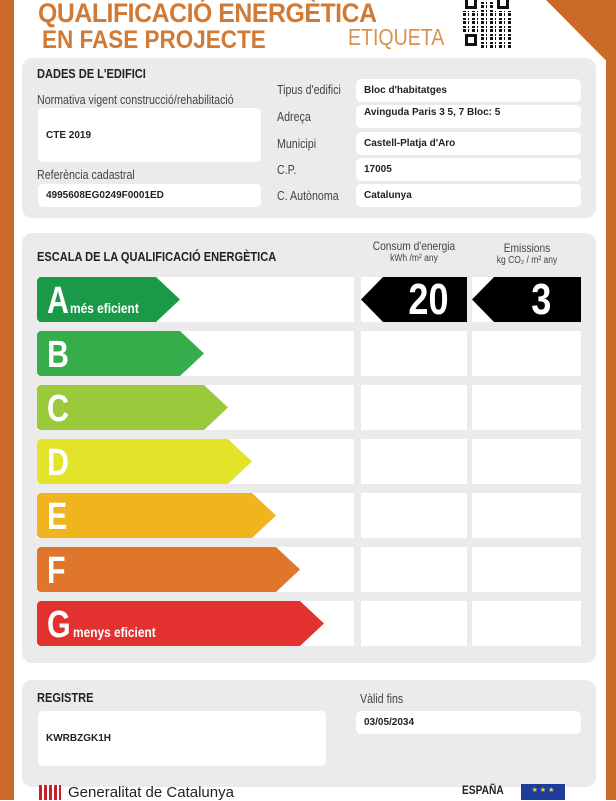  What do you see at coordinates (58, 409) in the screenshot?
I see `class-letter: C` at bounding box center [58, 409].